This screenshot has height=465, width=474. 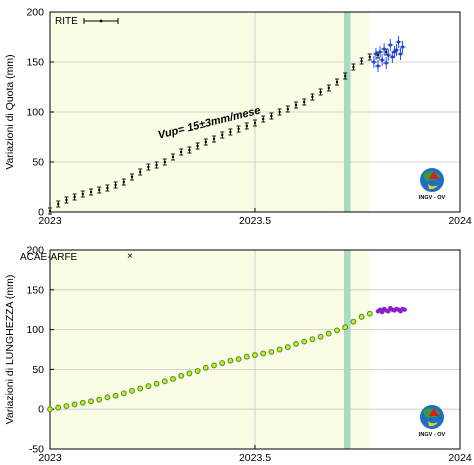 What do you see at coordinates (433, 424) in the screenshot?
I see `logo-accent` at bounding box center [433, 424].